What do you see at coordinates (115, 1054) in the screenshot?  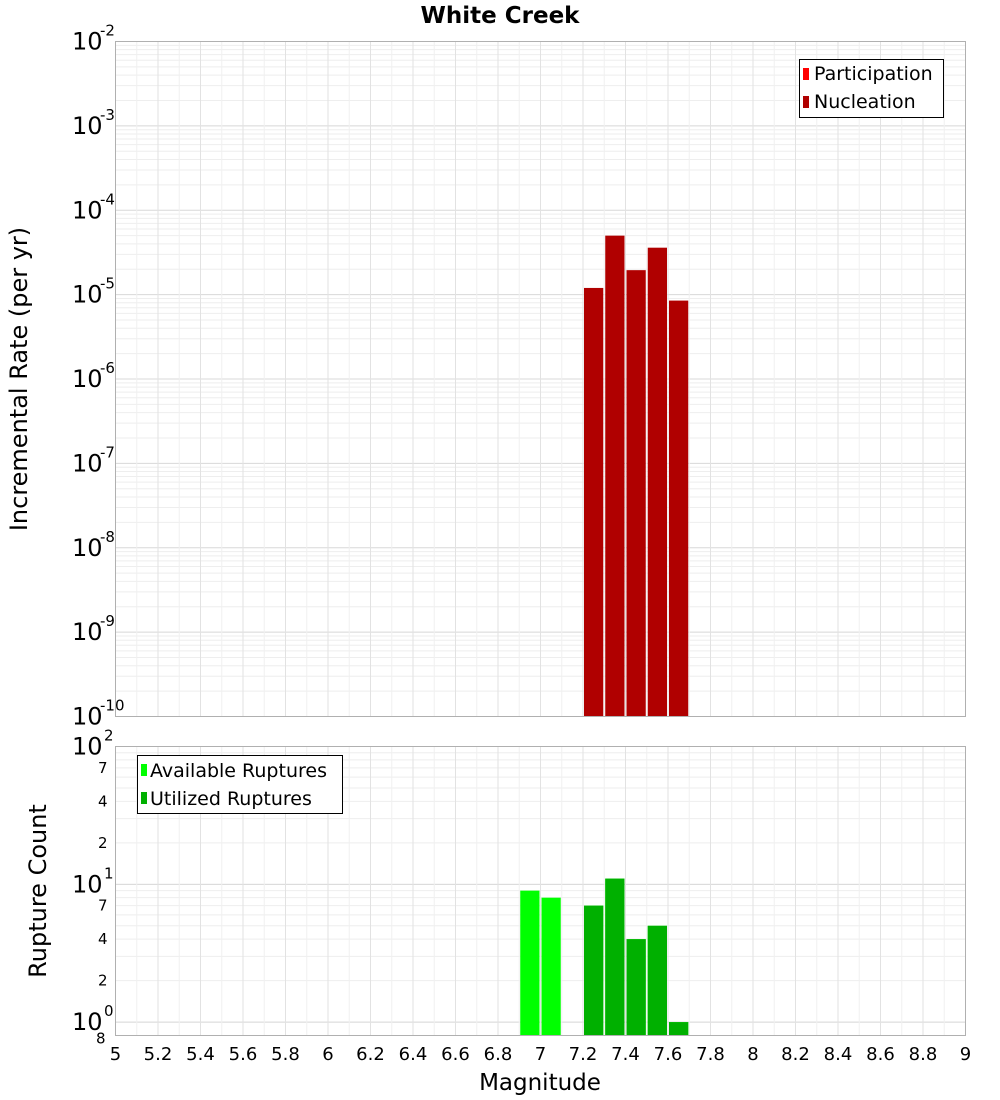 I see `x-tick-label: 5` at bounding box center [115, 1054].